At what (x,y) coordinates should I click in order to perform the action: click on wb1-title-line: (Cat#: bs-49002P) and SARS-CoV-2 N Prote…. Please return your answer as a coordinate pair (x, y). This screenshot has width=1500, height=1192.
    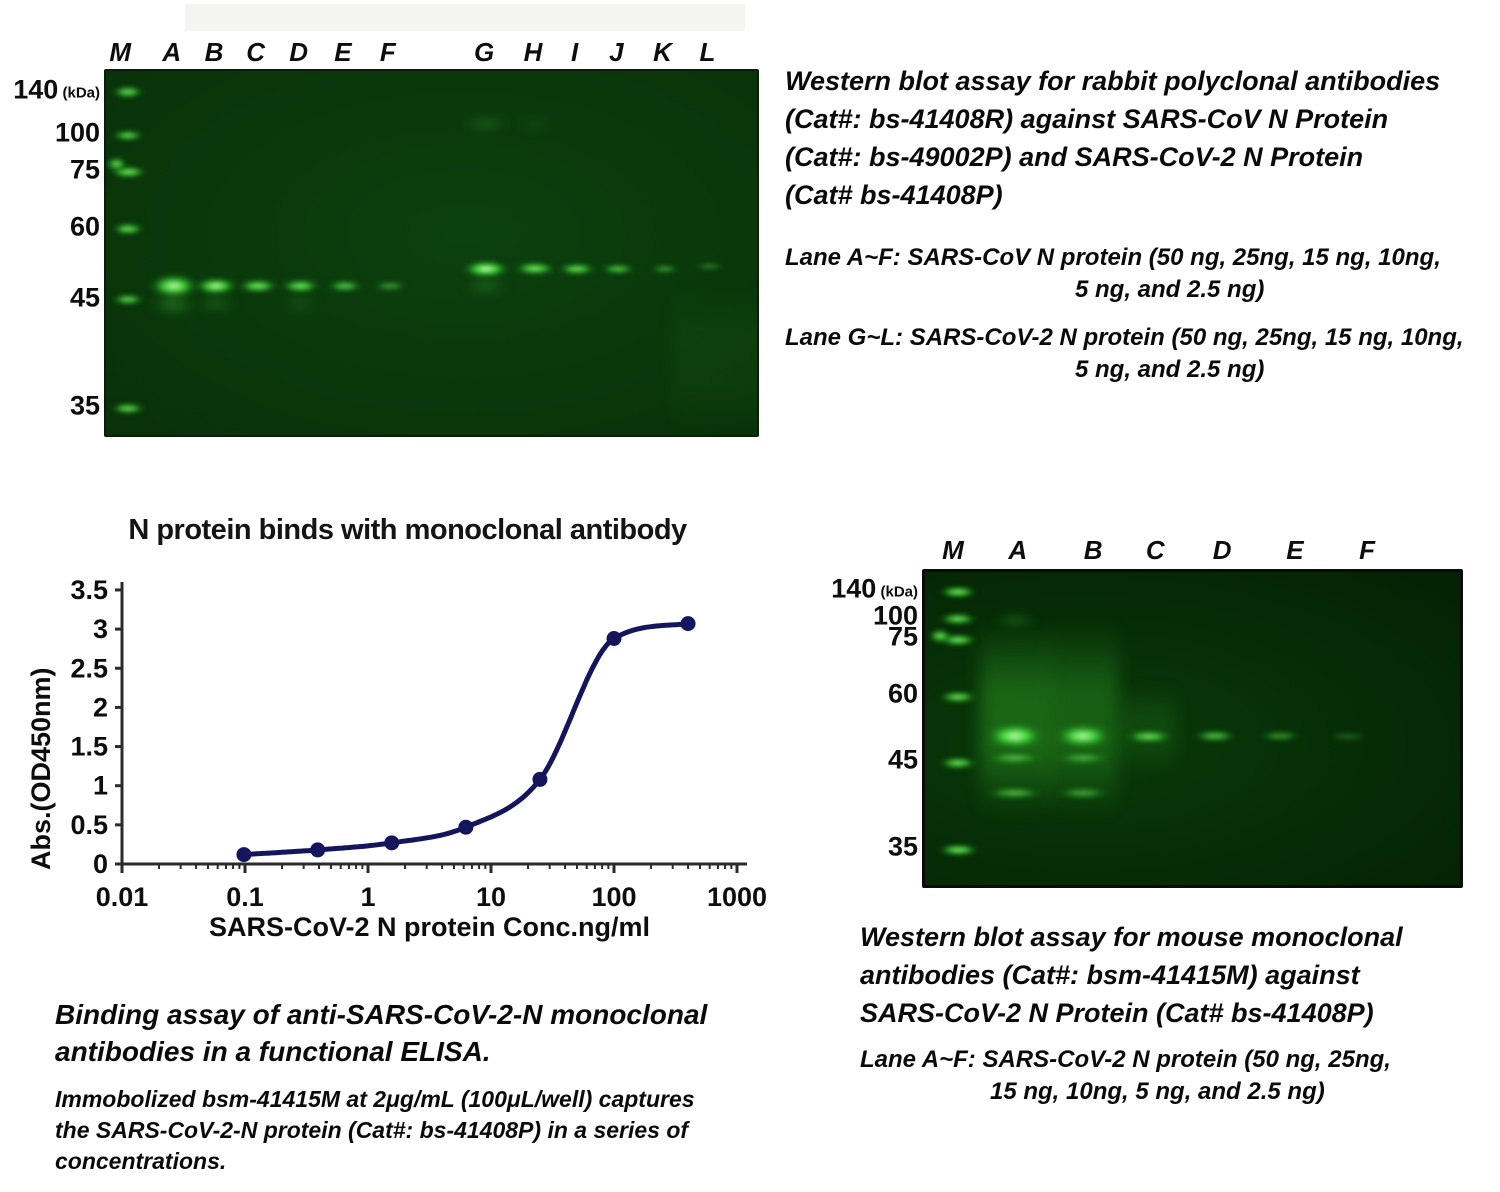
    Looking at the image, I should click on (1074, 157).